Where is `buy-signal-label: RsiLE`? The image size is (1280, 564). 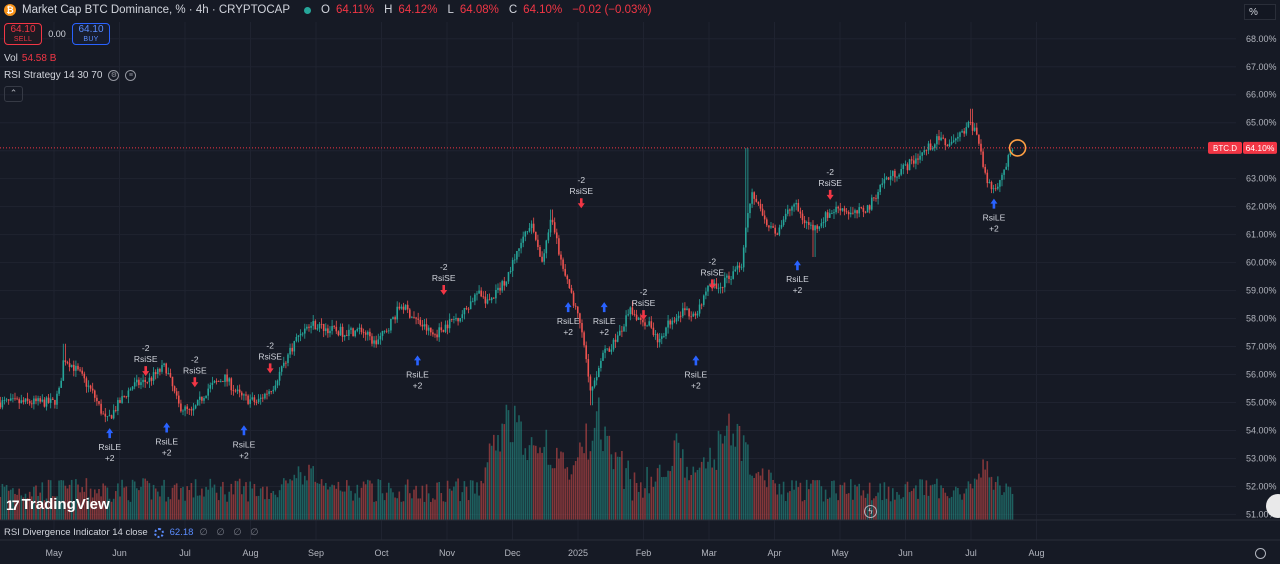
buy-signal-label: RsiLE is located at coordinates (568, 321).